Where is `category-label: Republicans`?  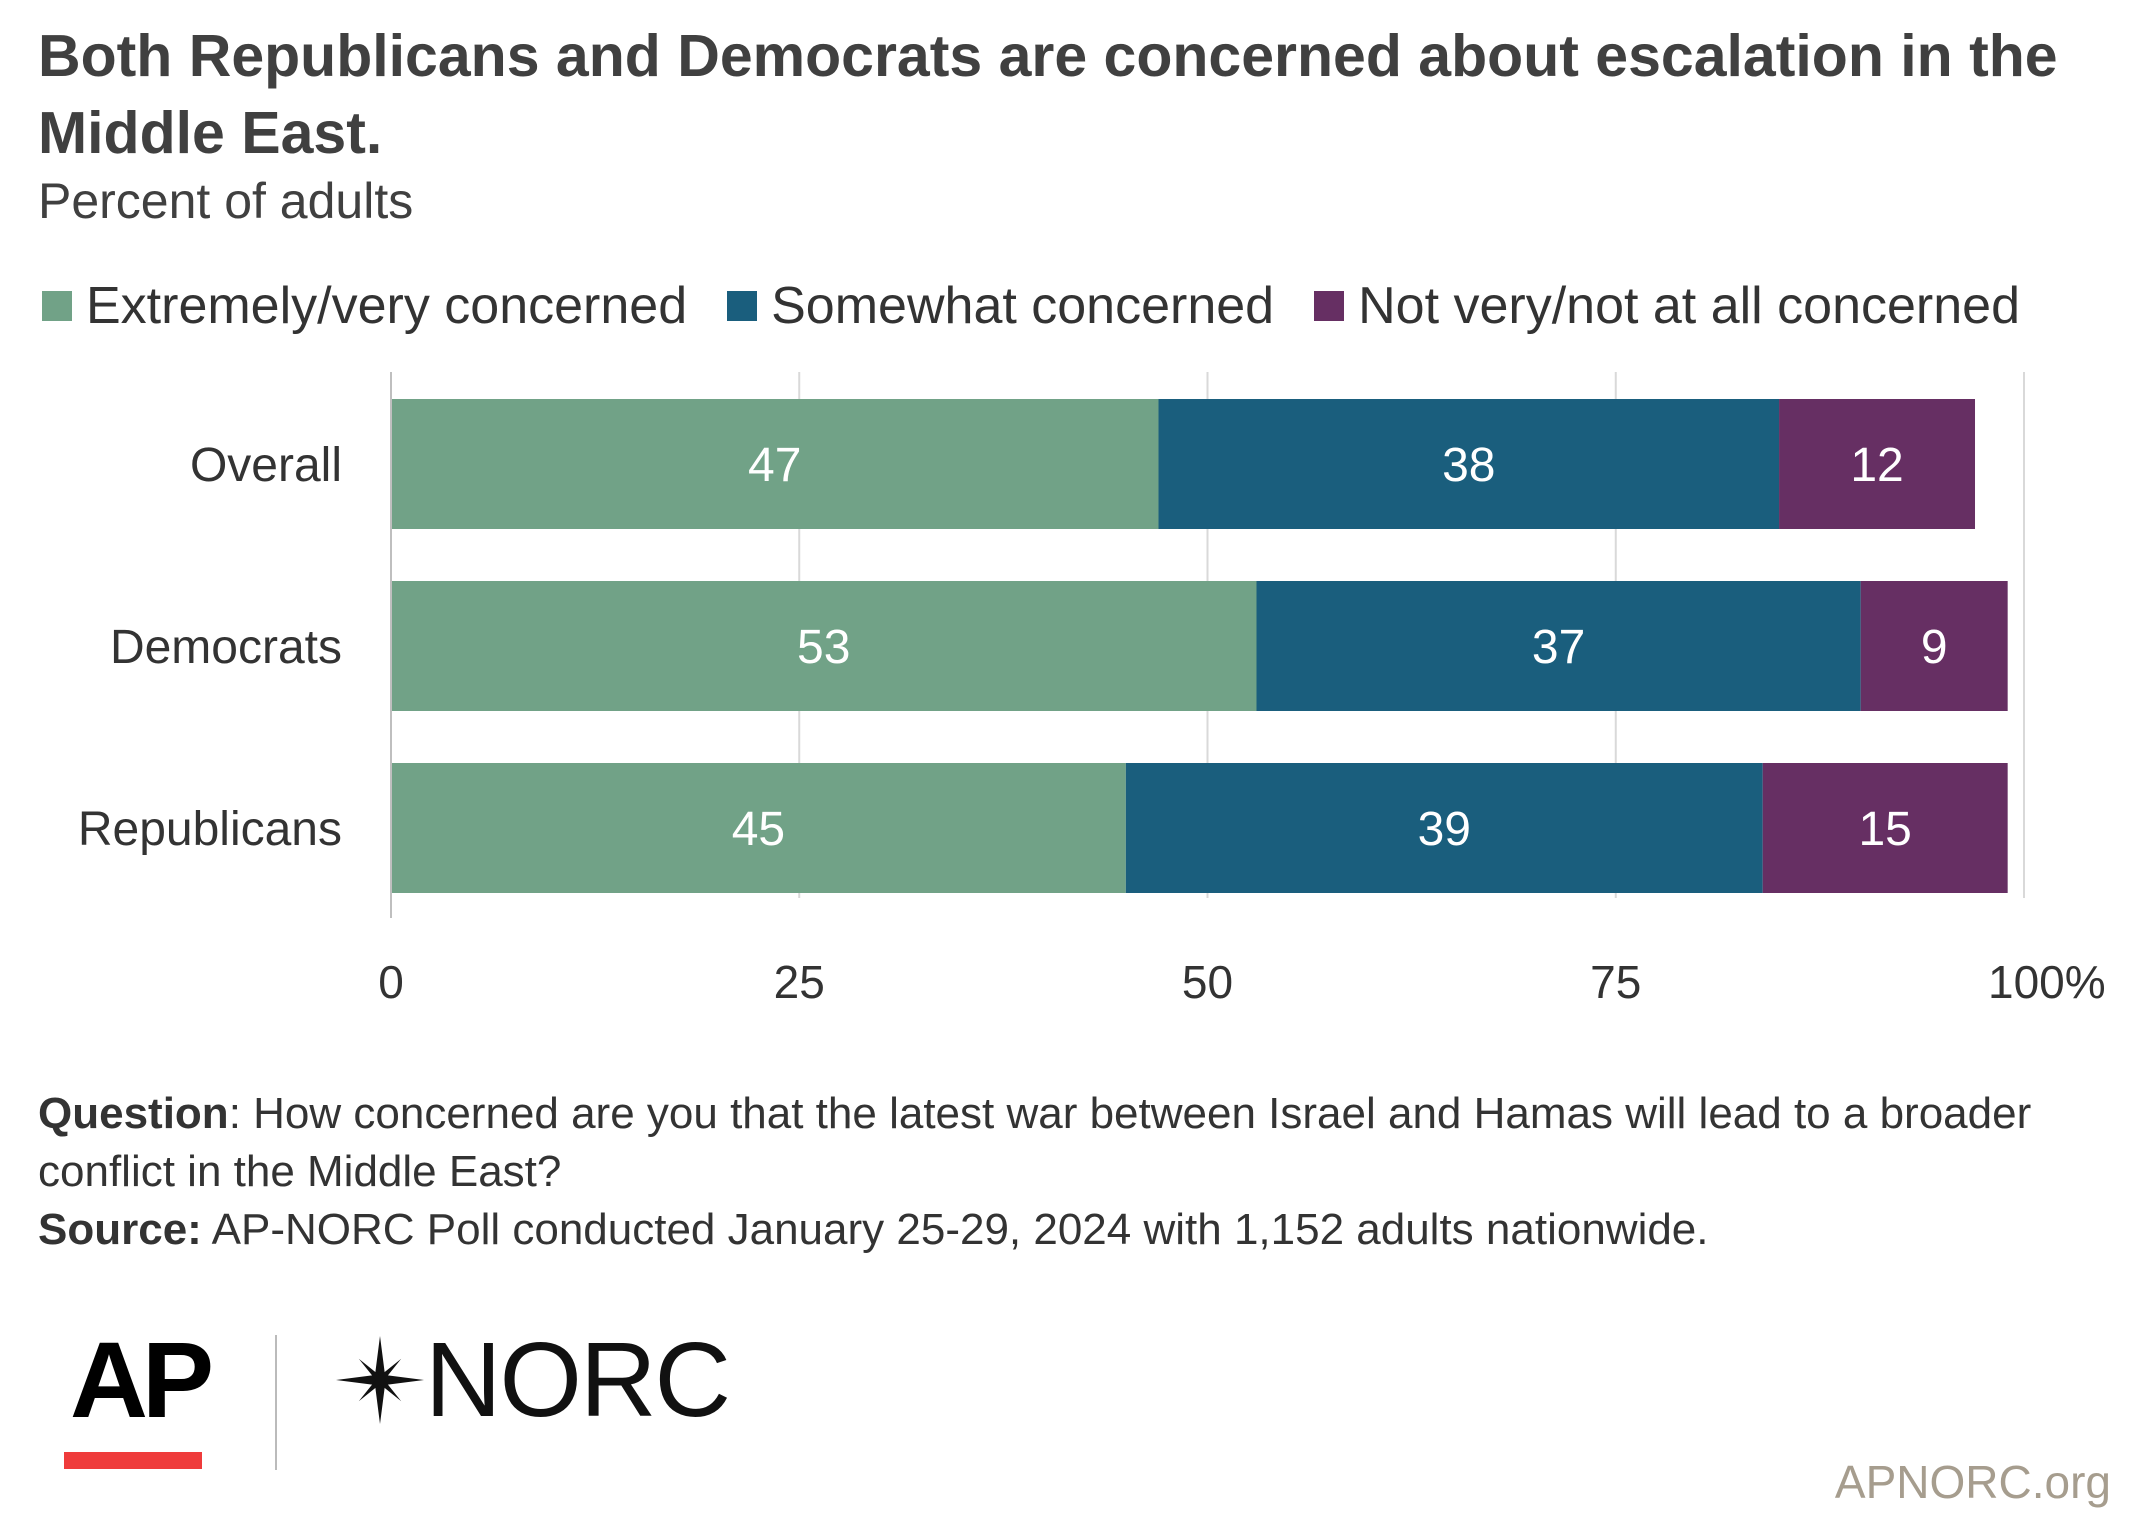
category-label: Republicans is located at coordinates (210, 829).